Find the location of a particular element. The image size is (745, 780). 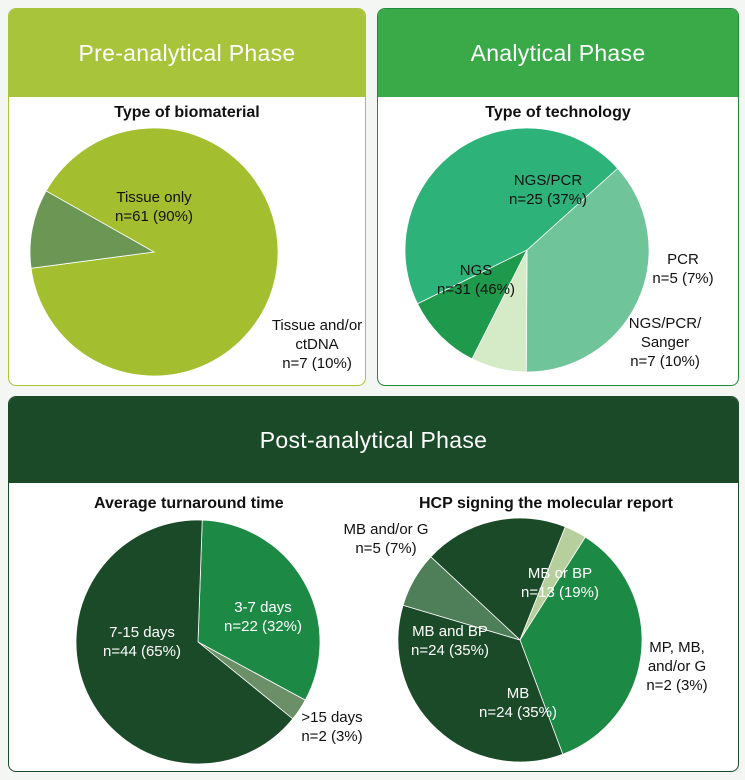

hcp-label-mb: MB n=24 (35%) is located at coordinates (518, 703).